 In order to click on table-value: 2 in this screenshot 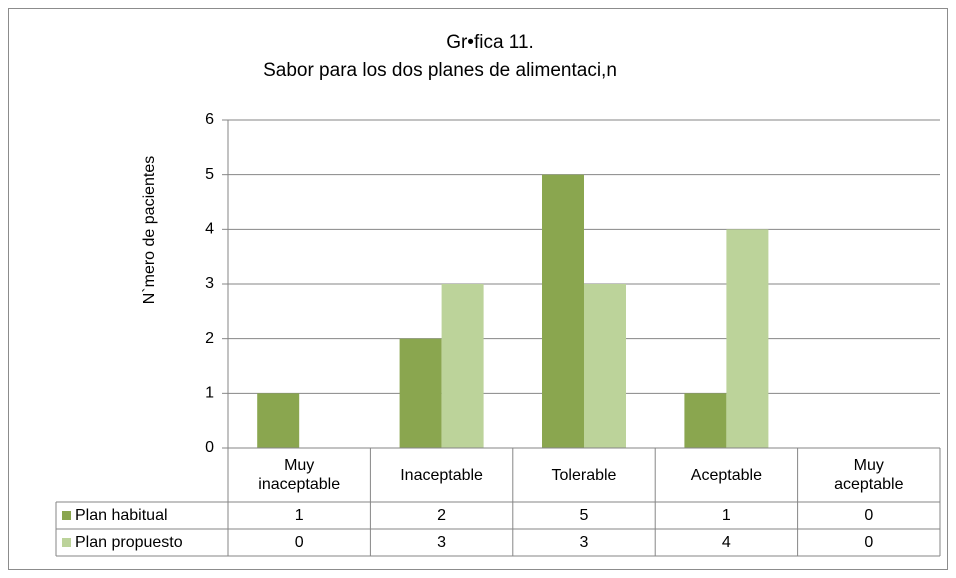, I will do `click(441, 515)`.